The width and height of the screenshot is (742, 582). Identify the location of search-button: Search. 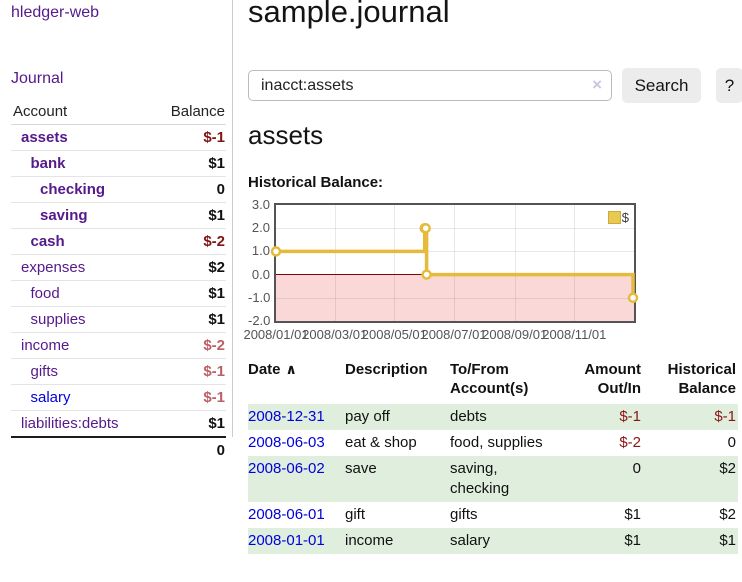
(661, 85).